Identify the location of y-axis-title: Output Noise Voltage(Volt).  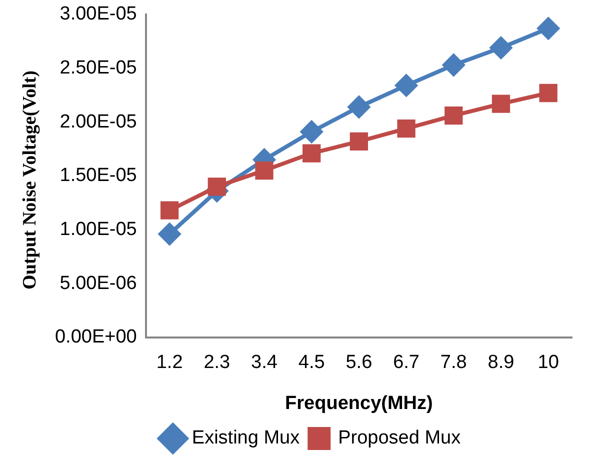
(30, 180).